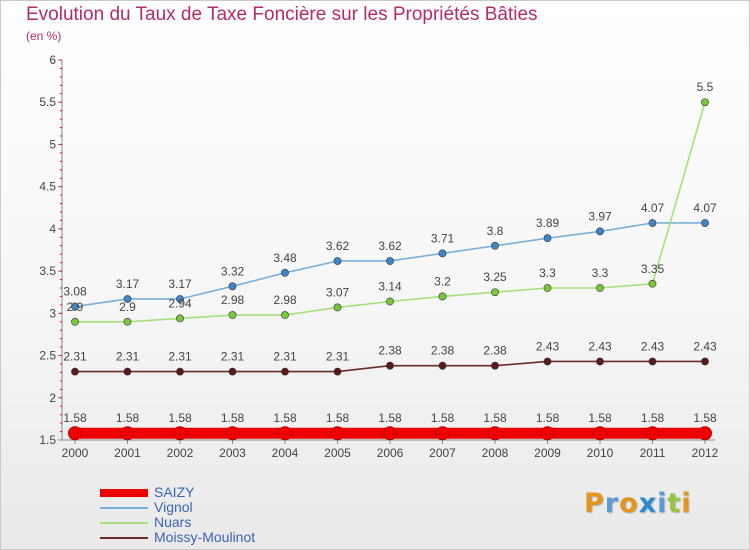 The image size is (750, 550). Describe the element at coordinates (390, 287) in the screenshot. I see `data-label: 3.14` at that location.